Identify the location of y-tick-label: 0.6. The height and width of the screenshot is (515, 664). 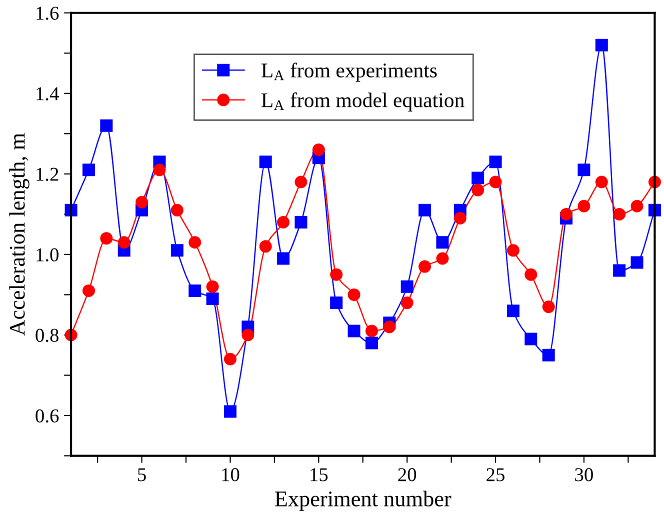
(47, 416).